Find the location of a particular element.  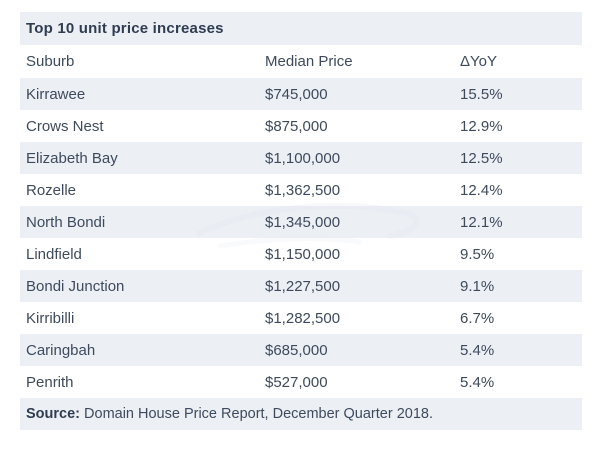

table-row: Lindfield $1,150,000 9.5% is located at coordinates (301, 254).